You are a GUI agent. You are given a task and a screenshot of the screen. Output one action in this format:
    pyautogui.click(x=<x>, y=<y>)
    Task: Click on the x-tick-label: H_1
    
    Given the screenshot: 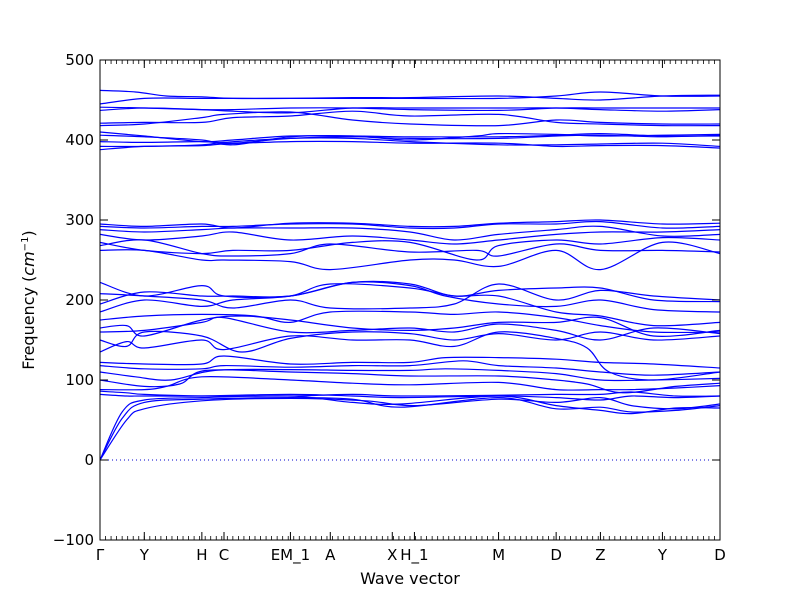 What is the action you would take?
    pyautogui.click(x=414, y=555)
    